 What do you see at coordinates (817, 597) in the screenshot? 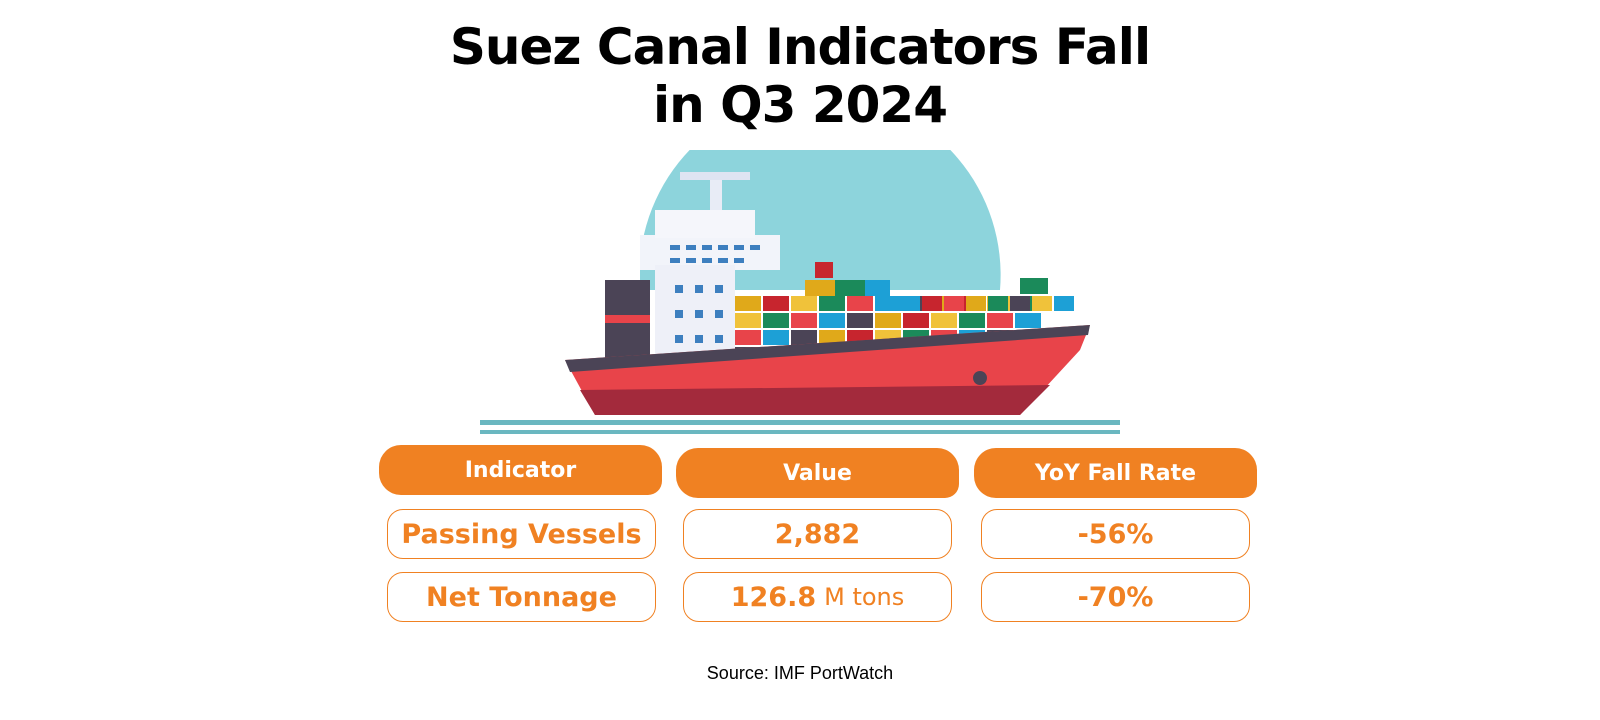
I see `cell-value: 126.8 M tons` at bounding box center [817, 597].